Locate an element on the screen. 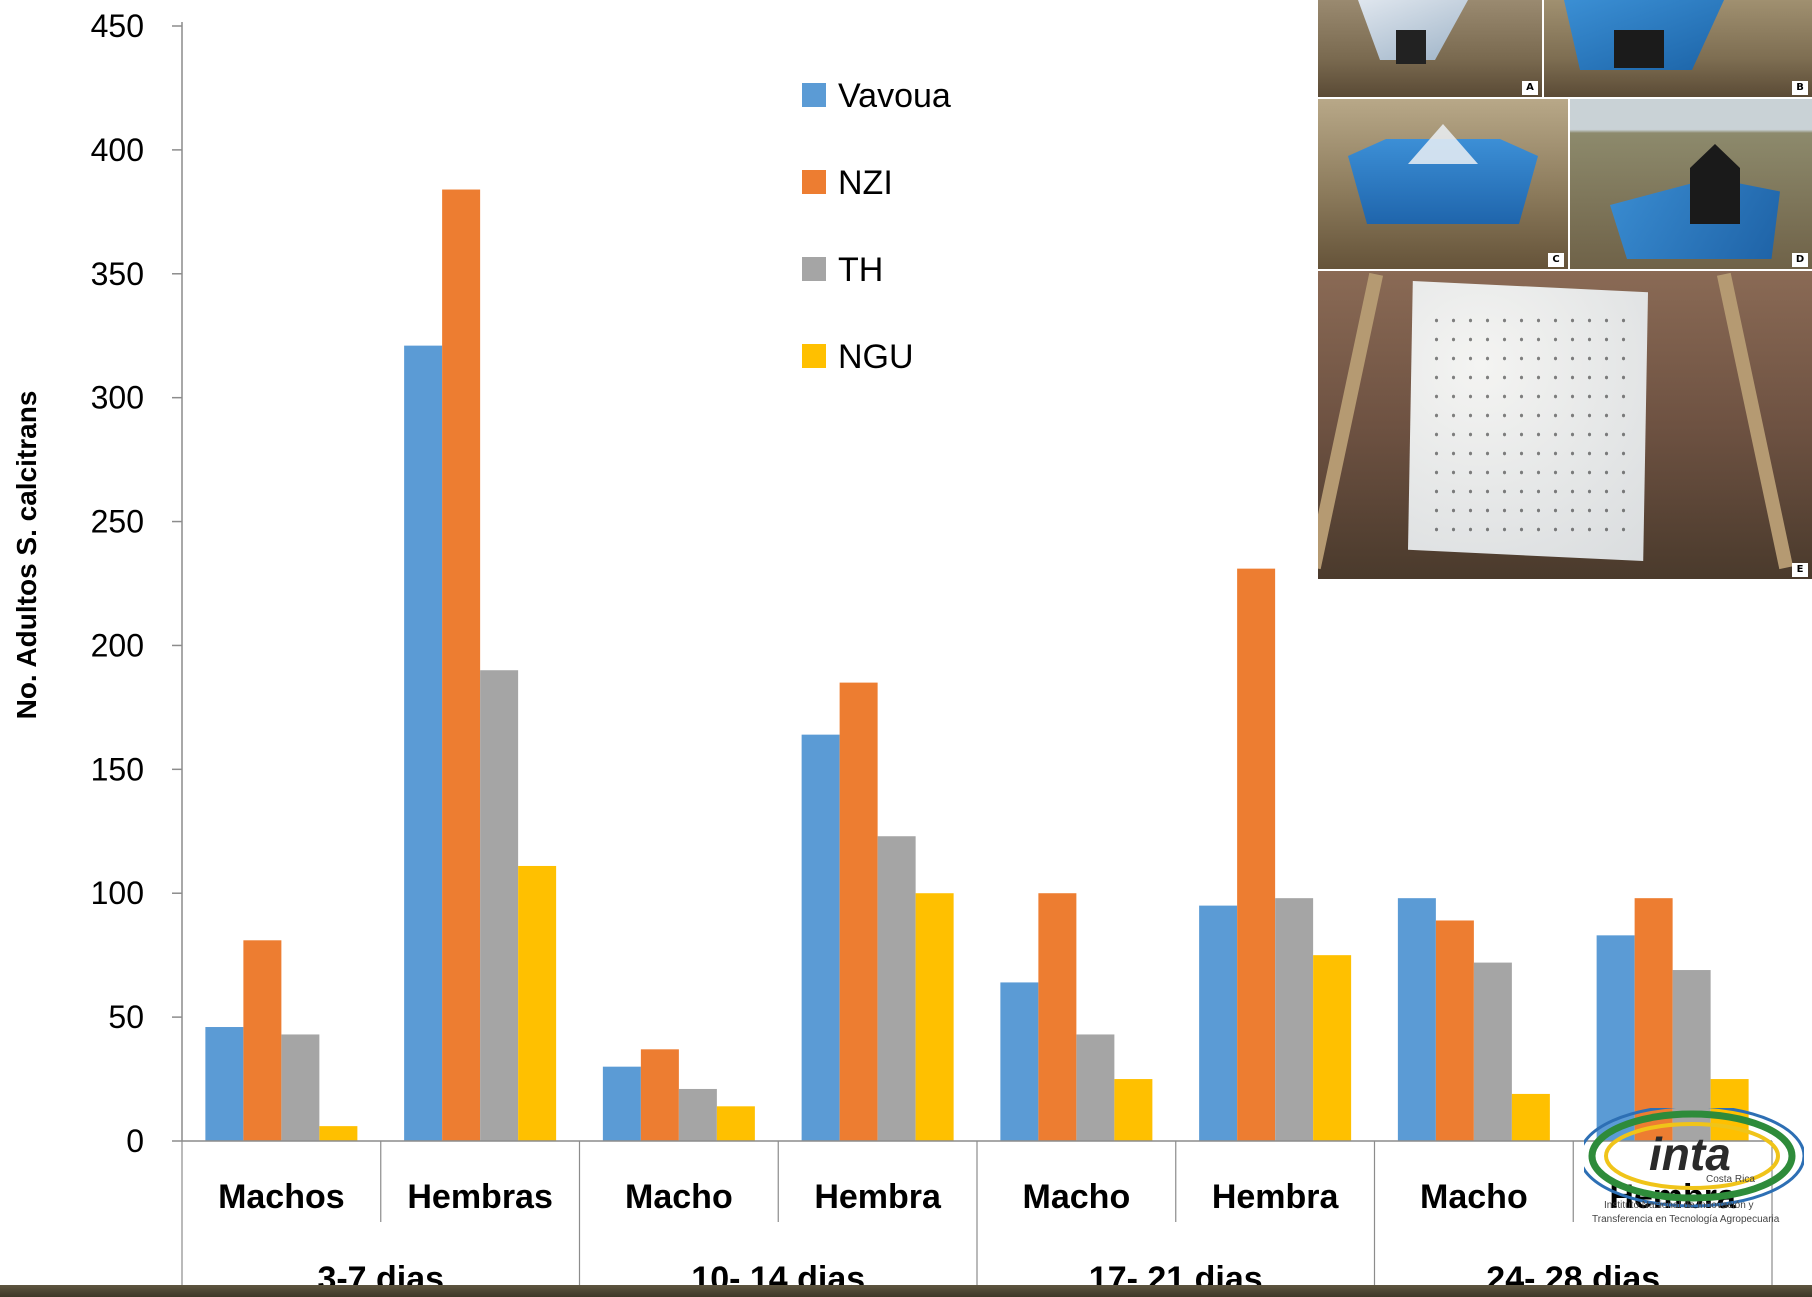  bottom-decorative-strip is located at coordinates (906, 1291).